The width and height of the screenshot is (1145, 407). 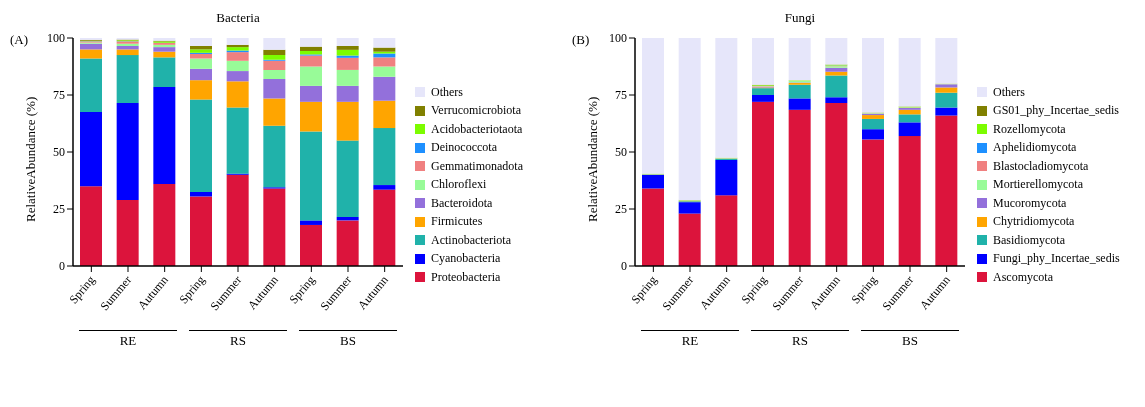 I want to click on text: (A), so click(x=19, y=40).